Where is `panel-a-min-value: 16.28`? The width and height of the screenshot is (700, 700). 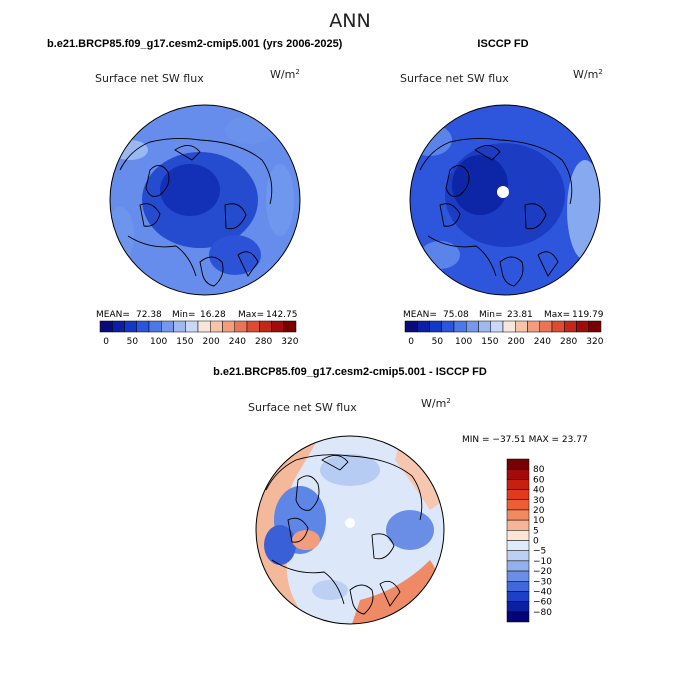
panel-a-min-value: 16.28 is located at coordinates (213, 315).